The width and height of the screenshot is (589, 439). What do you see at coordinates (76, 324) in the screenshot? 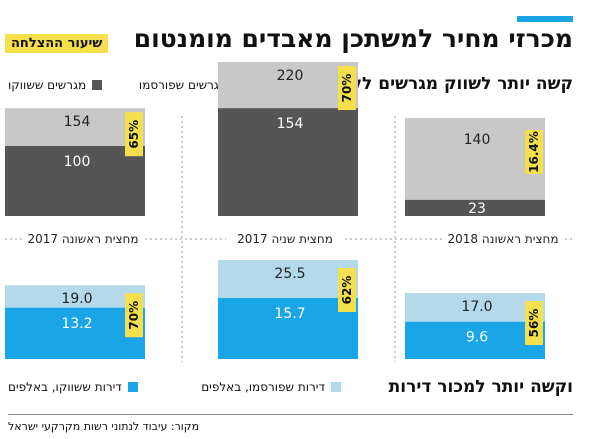
I see `value-label-marketed: 13.2` at bounding box center [76, 324].